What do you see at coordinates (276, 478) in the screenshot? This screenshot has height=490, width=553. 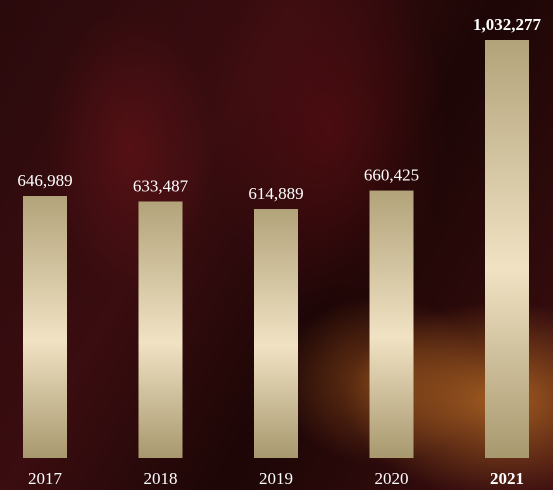 I see `x-tick-label: 2019` at bounding box center [276, 478].